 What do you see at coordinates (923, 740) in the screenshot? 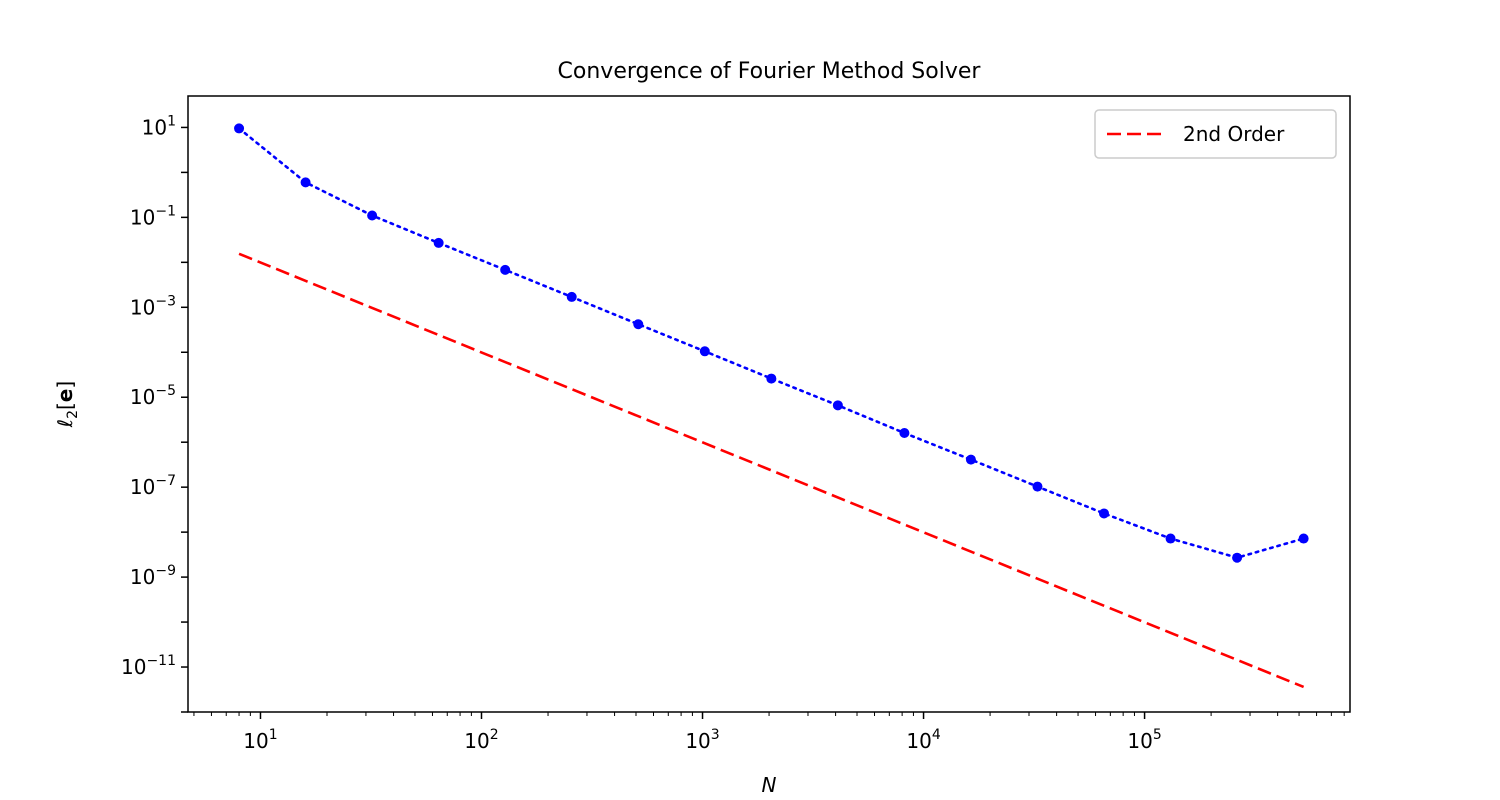
I see `x-tick-label: 10⁴` at bounding box center [923, 740].